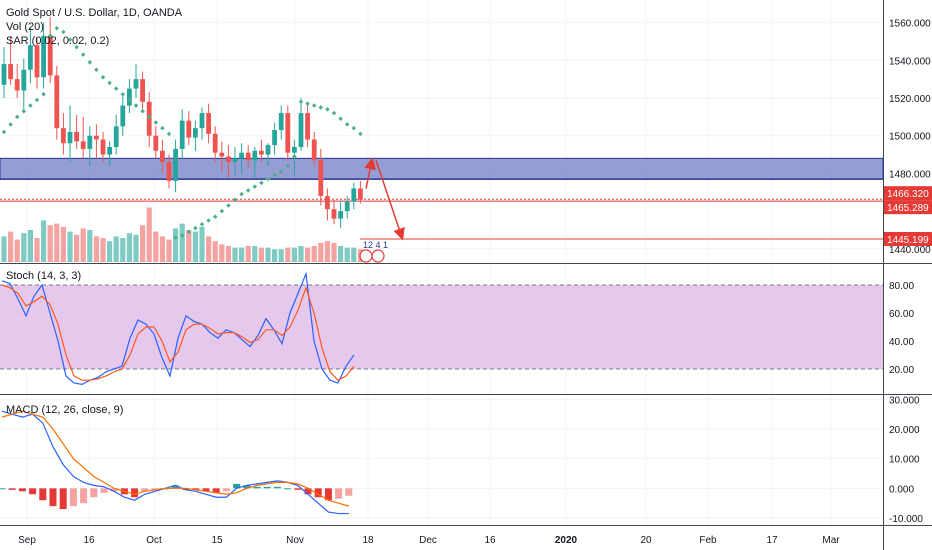  What do you see at coordinates (44, 276) in the screenshot?
I see `stoch-legend: Stoch (14, 3, 3)` at bounding box center [44, 276].